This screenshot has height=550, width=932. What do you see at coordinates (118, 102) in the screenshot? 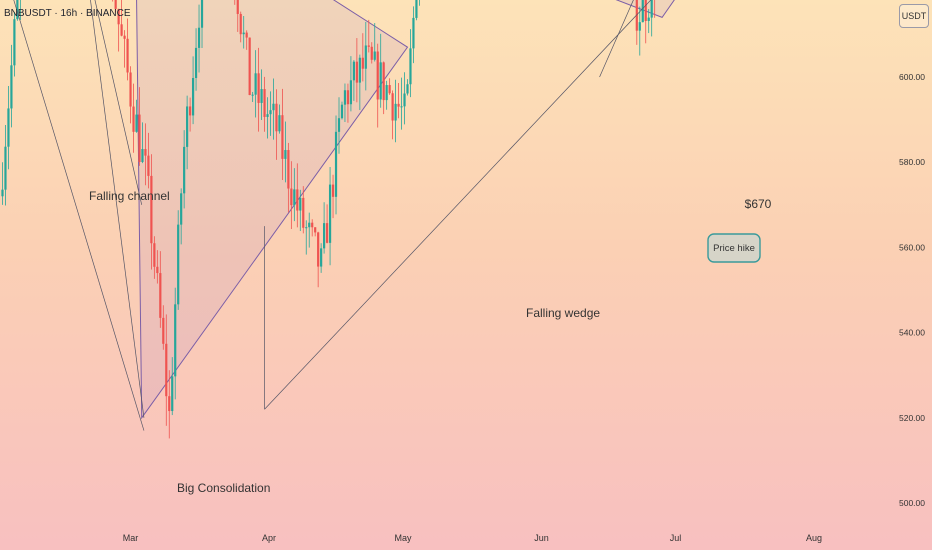
I see `channel-drop` at bounding box center [118, 102].